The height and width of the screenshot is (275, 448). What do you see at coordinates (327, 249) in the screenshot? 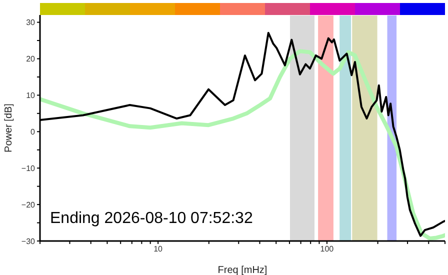
I see `x-tick-label: 100` at bounding box center [327, 249].